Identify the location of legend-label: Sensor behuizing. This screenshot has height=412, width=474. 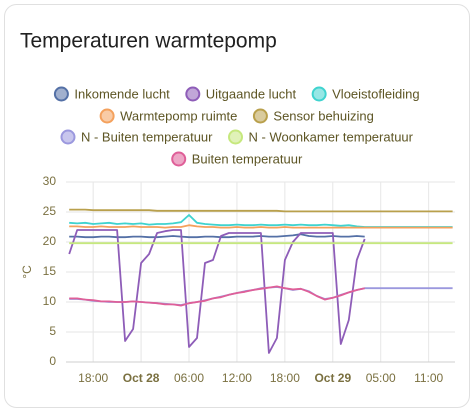
(323, 115).